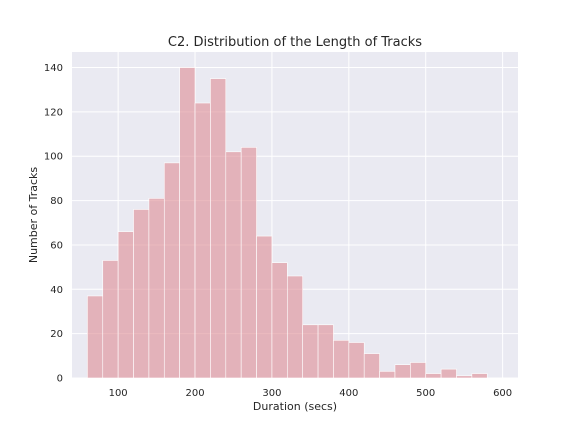 The height and width of the screenshot is (432, 576). What do you see at coordinates (295, 406) in the screenshot?
I see `x-axis-label: Duration (secs)` at bounding box center [295, 406].